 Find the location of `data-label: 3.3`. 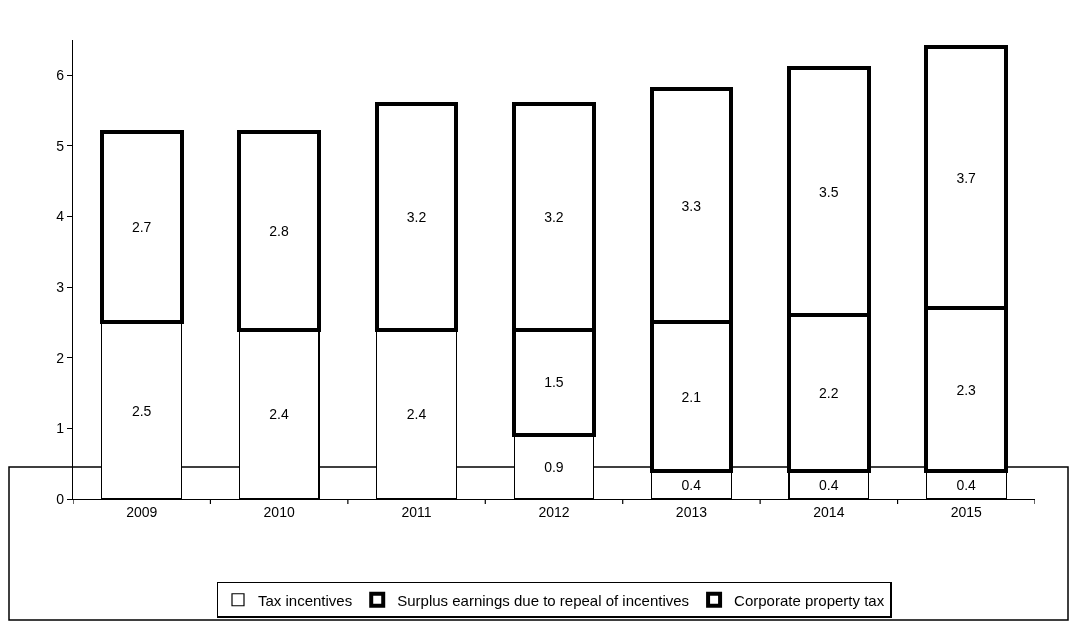

data-label: 3.3 is located at coordinates (691, 205).